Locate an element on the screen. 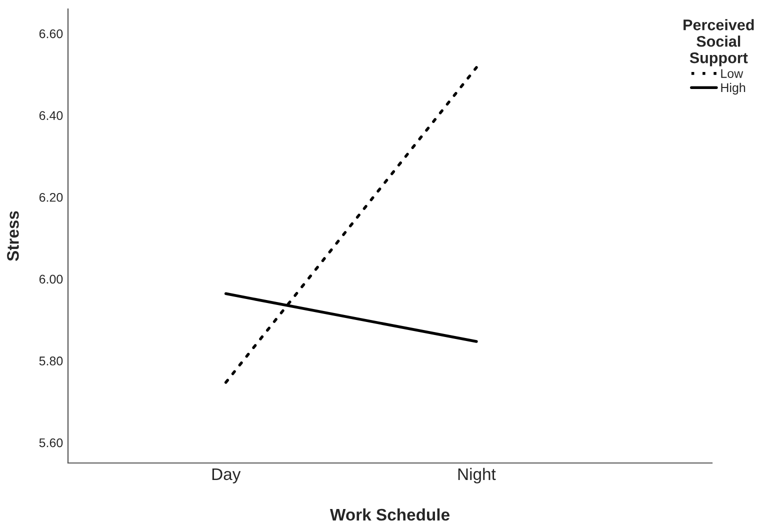 This screenshot has height=524, width=766. legend-label: High is located at coordinates (733, 88).